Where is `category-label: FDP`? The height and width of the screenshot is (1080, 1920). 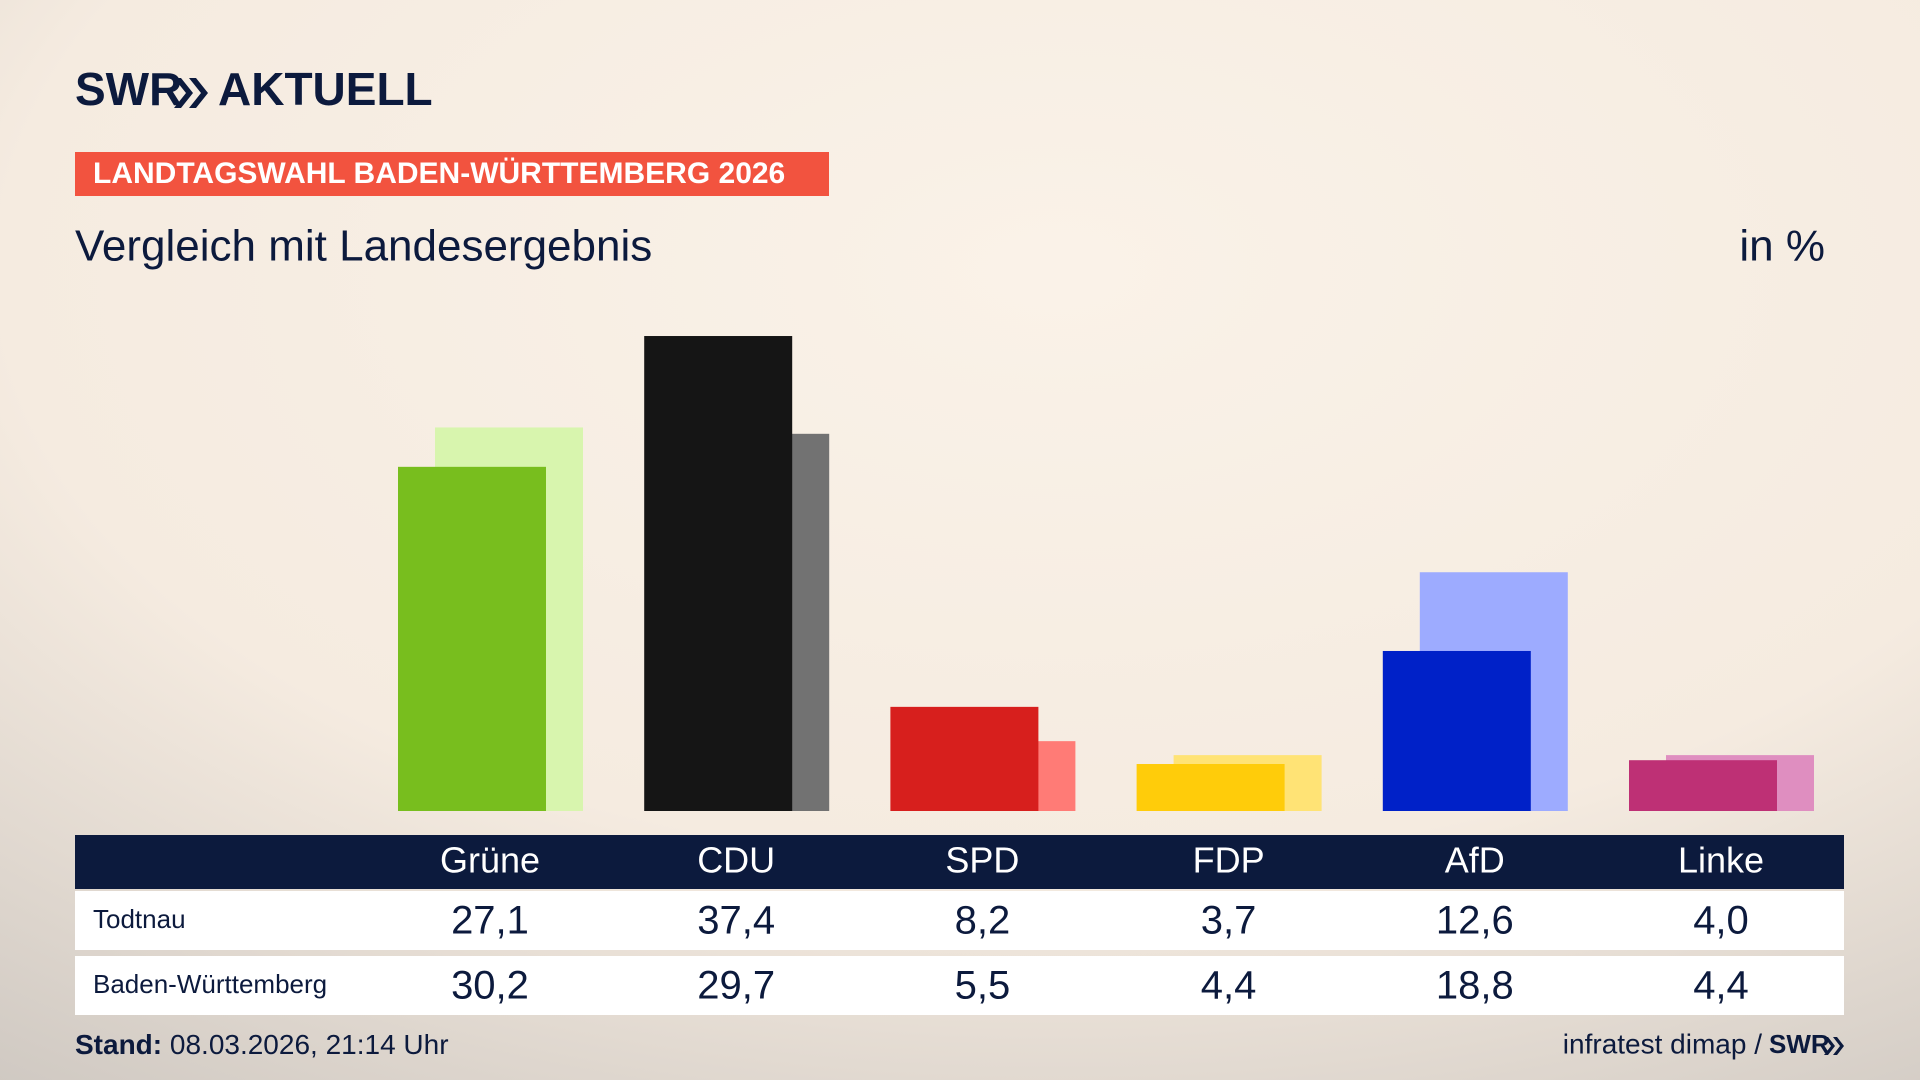
category-label: FDP is located at coordinates (1229, 860).